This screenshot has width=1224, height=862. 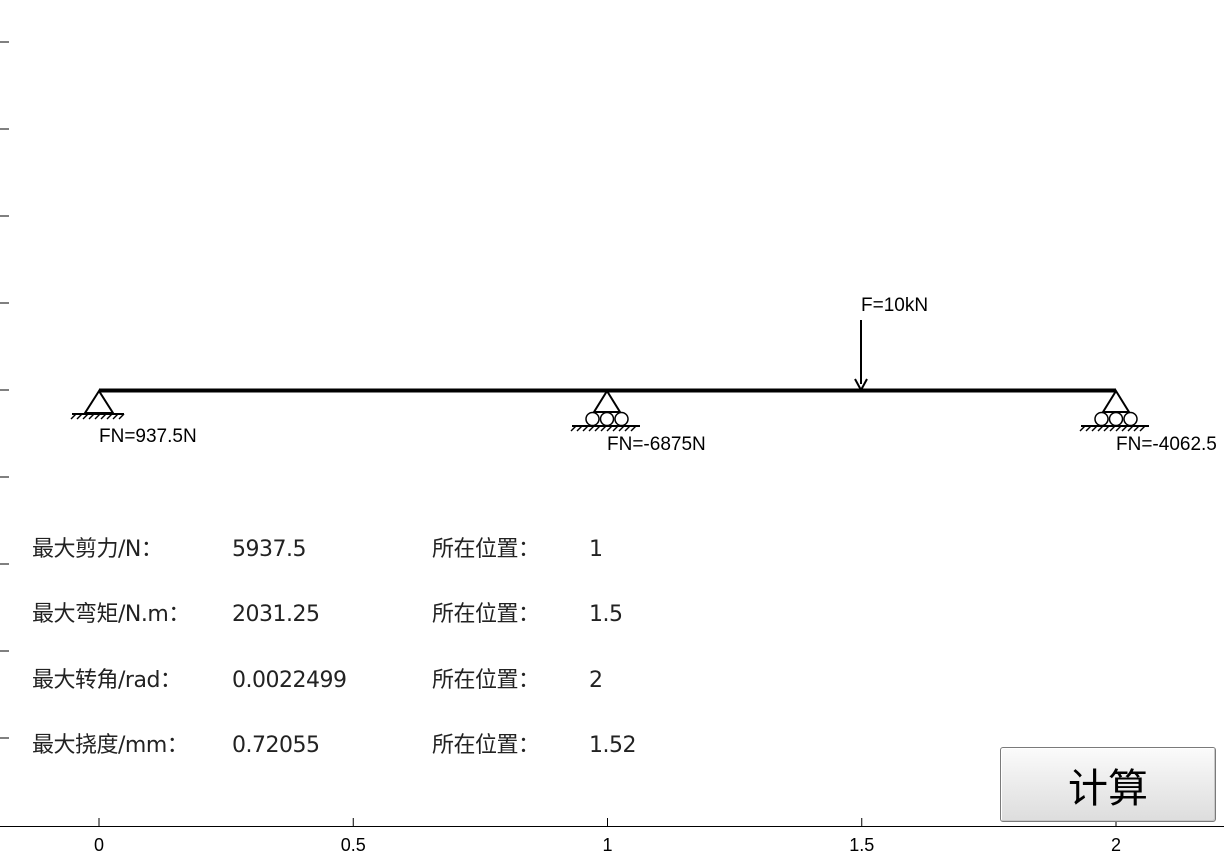 What do you see at coordinates (99, 845) in the screenshot?
I see `x-tick-label: 0` at bounding box center [99, 845].